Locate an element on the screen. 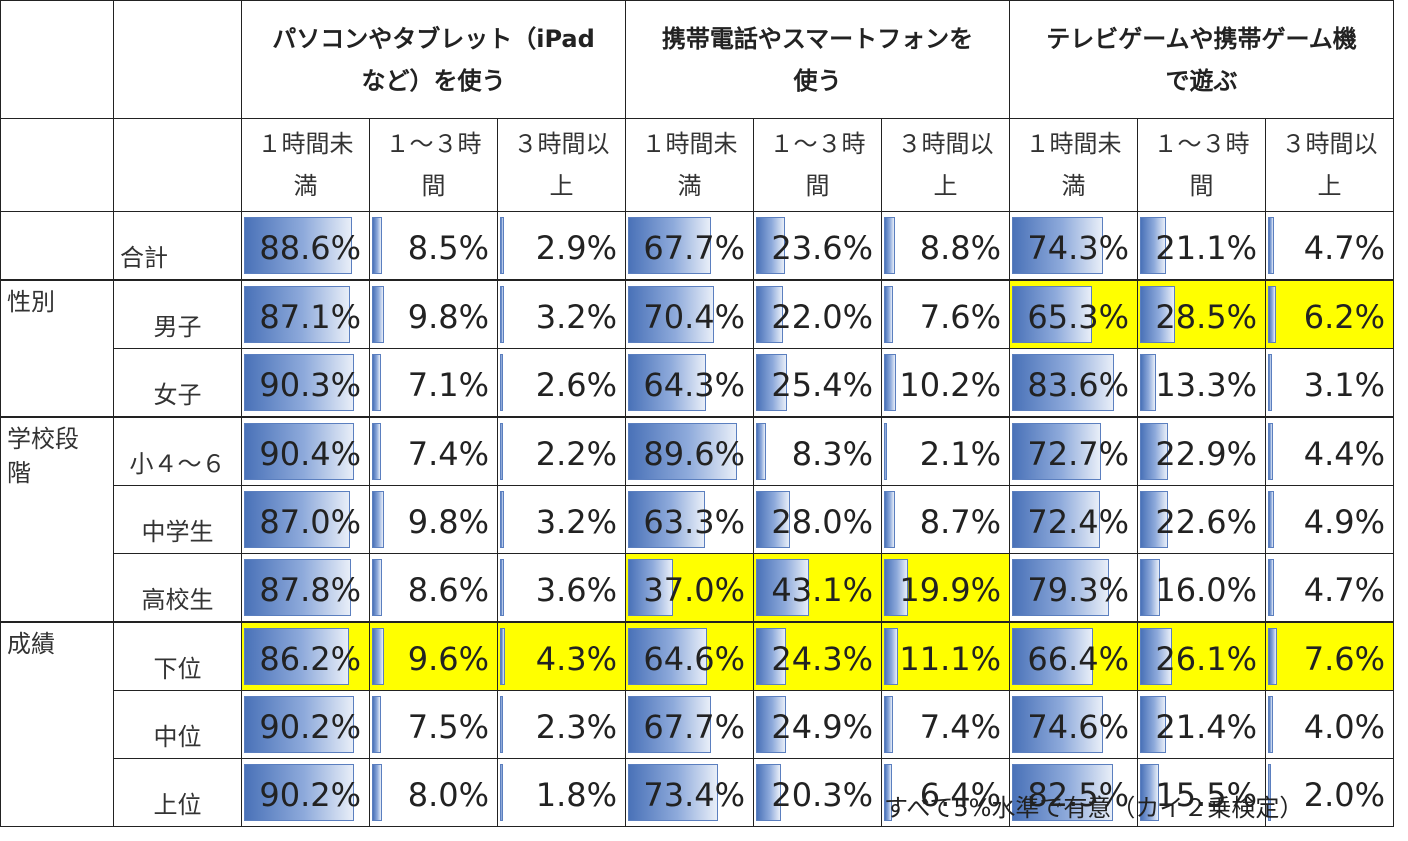 The height and width of the screenshot is (841, 1408). row-label: 上位 is located at coordinates (177, 792).